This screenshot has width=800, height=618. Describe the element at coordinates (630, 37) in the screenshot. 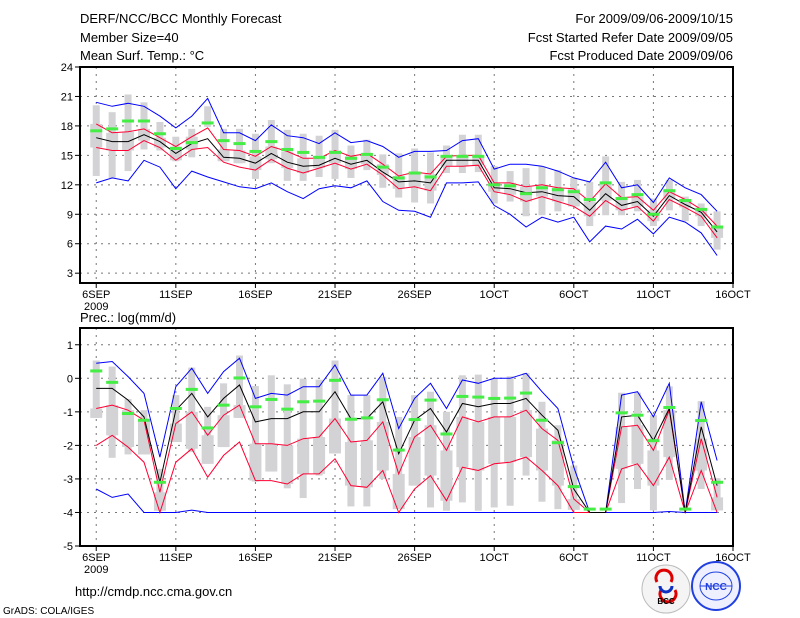

I see `started-date: Fcst Started Refer Date 2009/09/05` at that location.